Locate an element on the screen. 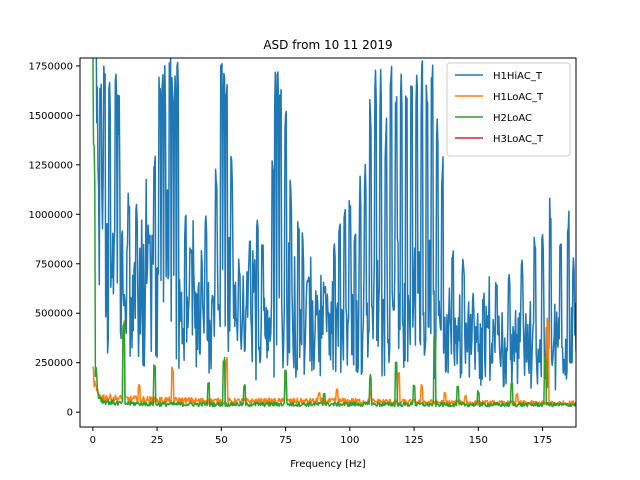 This screenshot has height=480, width=640. x-tick-label: 50 is located at coordinates (221, 440).